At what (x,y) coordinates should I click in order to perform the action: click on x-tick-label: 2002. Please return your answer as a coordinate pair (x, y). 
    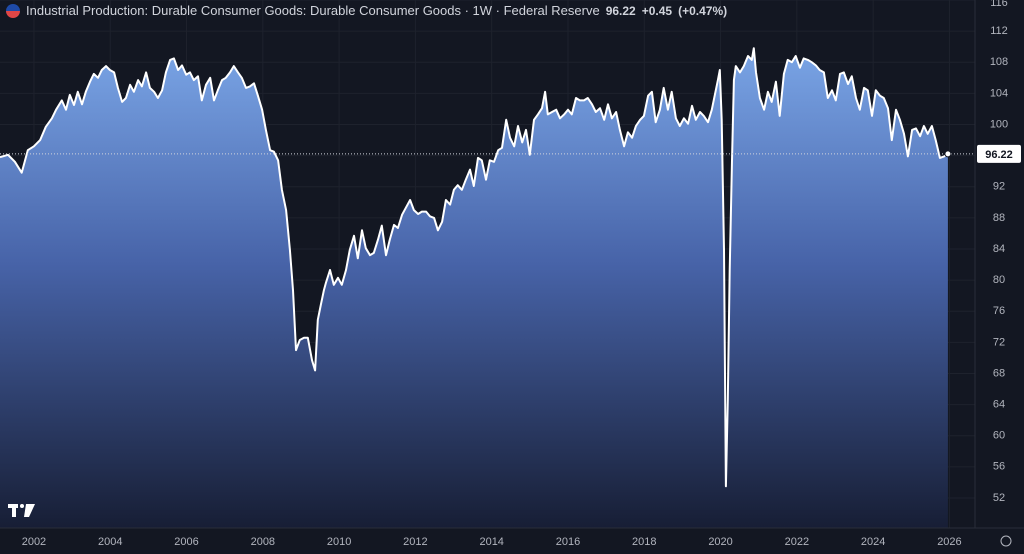
    Looking at the image, I should click on (34, 542).